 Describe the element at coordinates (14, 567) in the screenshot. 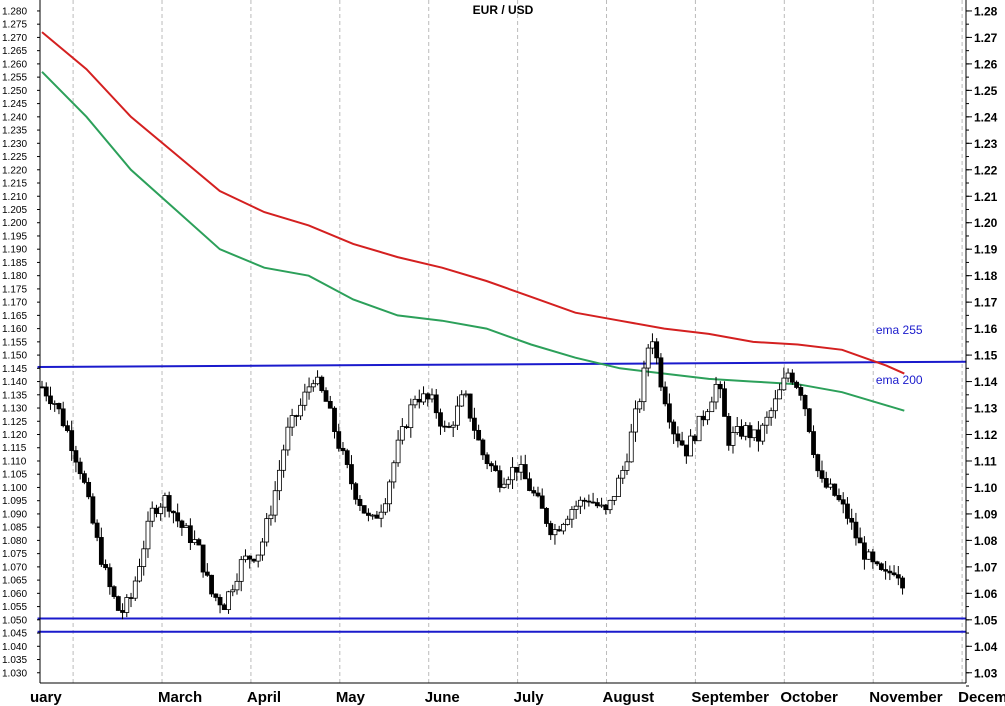

I see `left-tick-label-42: 1.070` at that location.